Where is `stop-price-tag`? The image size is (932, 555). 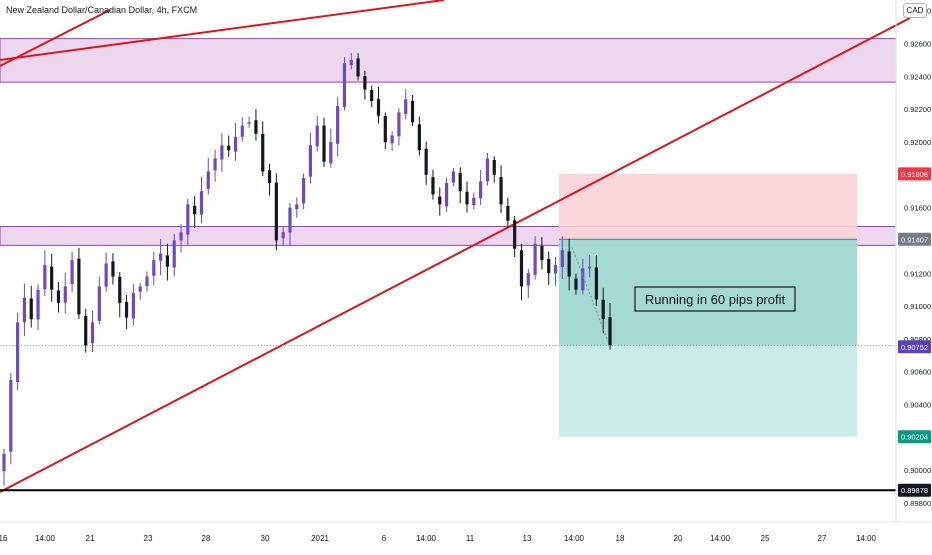
stop-price-tag is located at coordinates (914, 174).